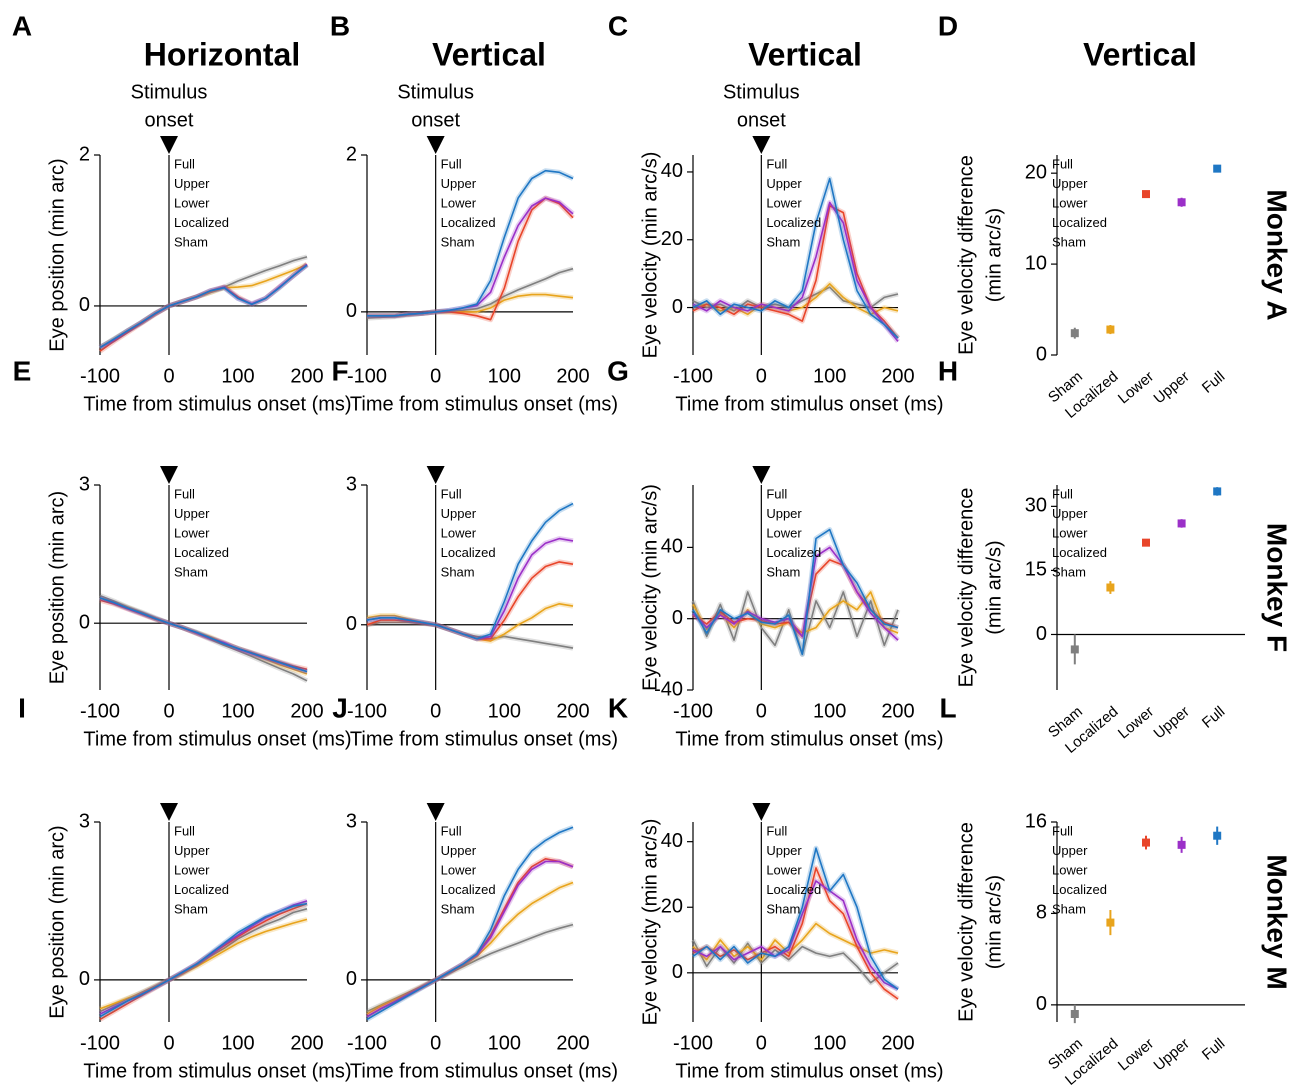 The width and height of the screenshot is (1300, 1090). I want to click on y-tick-label: 10, so click(1036, 263).